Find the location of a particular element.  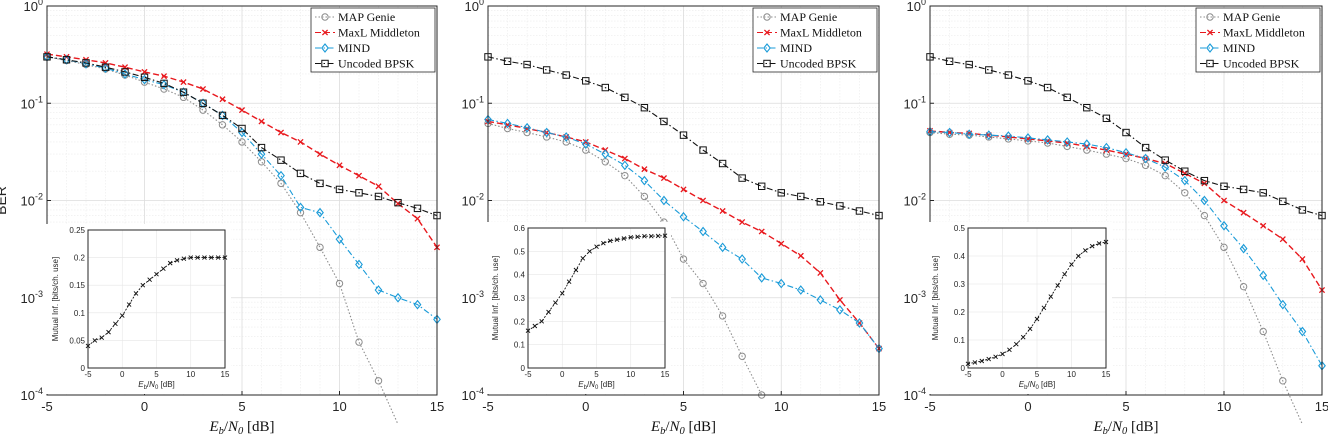

inset-x-tick-label: 0 is located at coordinates (1002, 374).